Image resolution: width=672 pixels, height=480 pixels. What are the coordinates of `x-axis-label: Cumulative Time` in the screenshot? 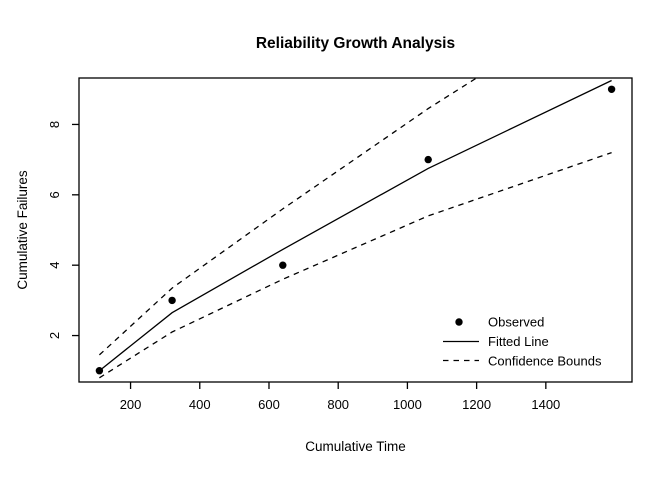 It's located at (355, 446).